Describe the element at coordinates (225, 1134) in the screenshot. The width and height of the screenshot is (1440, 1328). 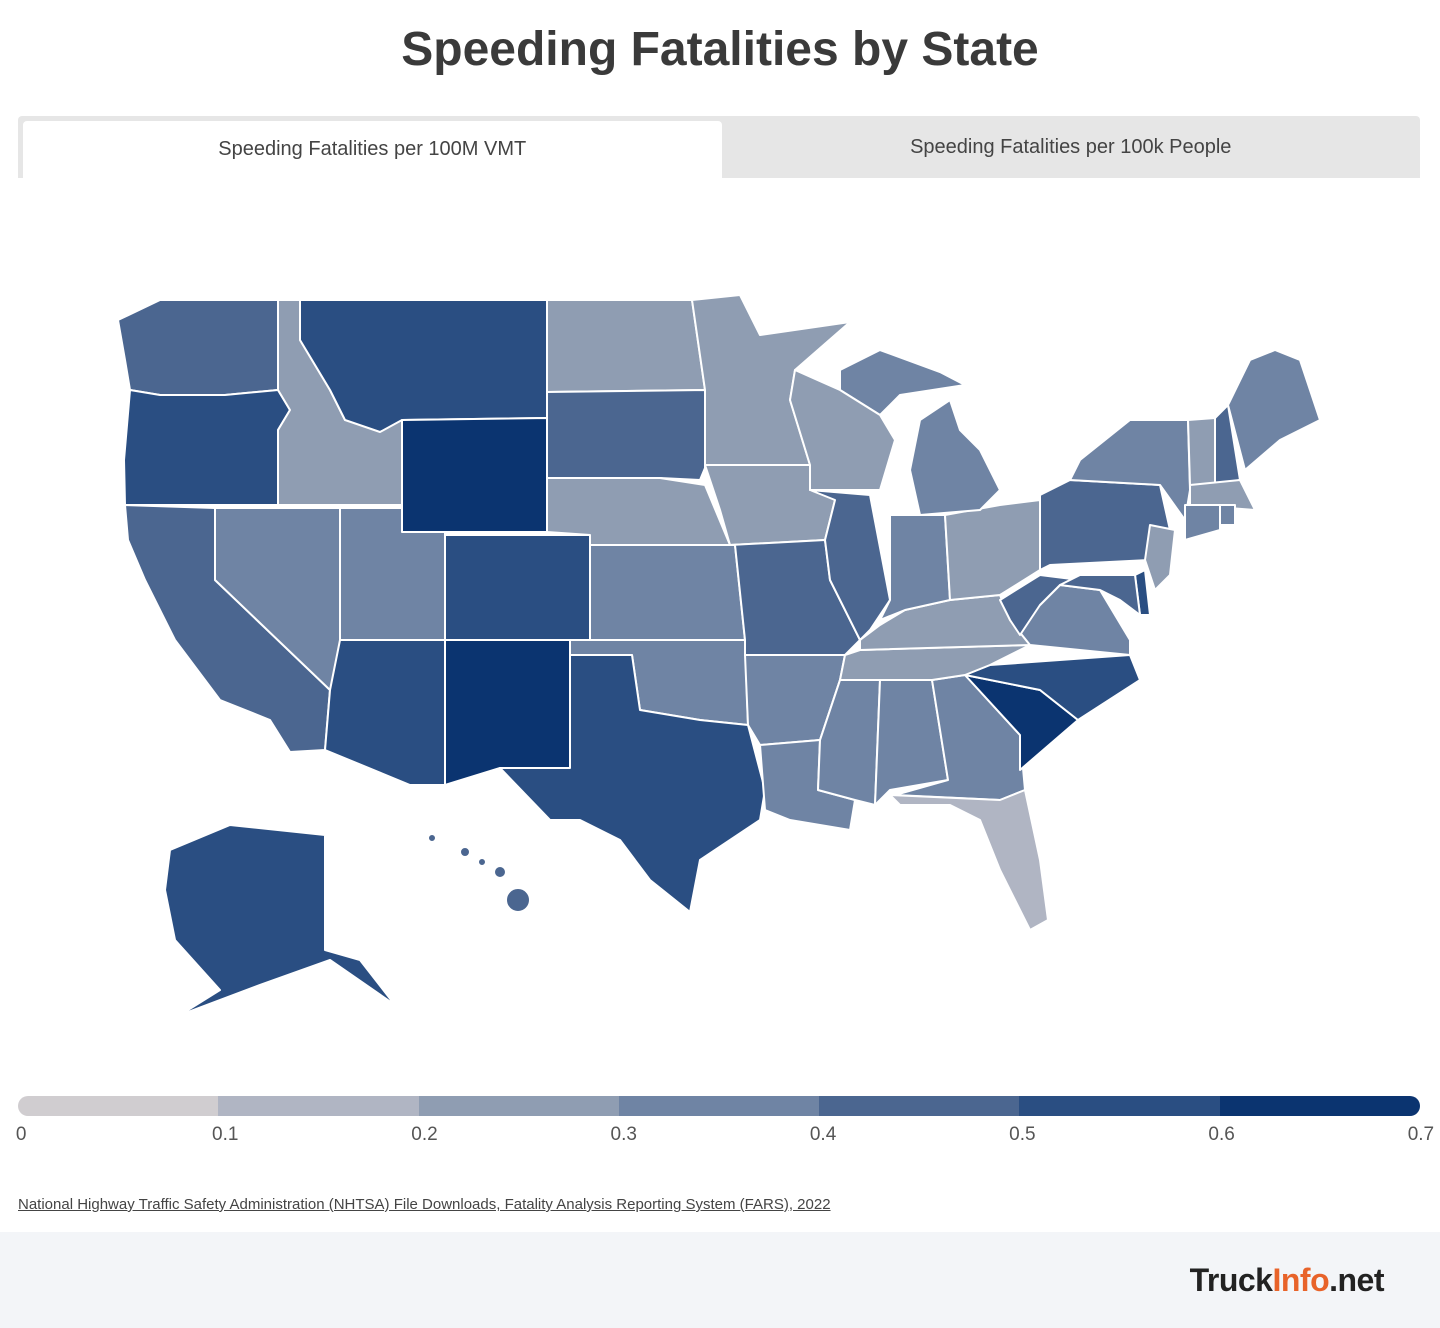
I see `legend-tick: 0.1` at that location.